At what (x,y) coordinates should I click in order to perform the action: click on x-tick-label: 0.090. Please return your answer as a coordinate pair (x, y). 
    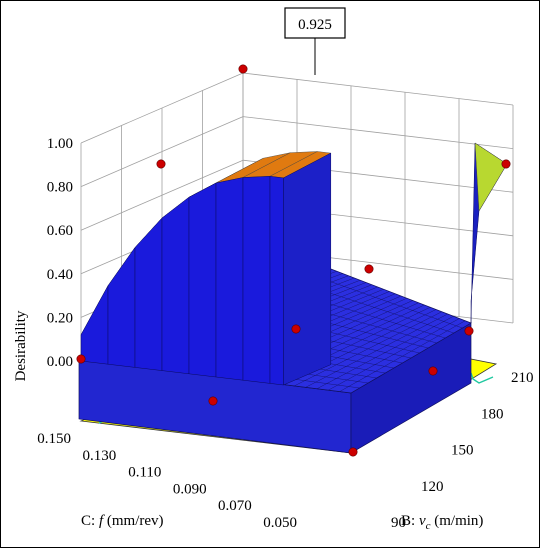
    Looking at the image, I should click on (190, 489).